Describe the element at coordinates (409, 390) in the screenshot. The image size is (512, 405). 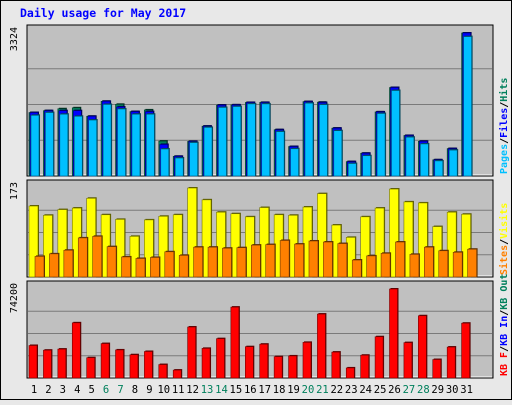
I see `x-tick-label-27: 27` at that location.